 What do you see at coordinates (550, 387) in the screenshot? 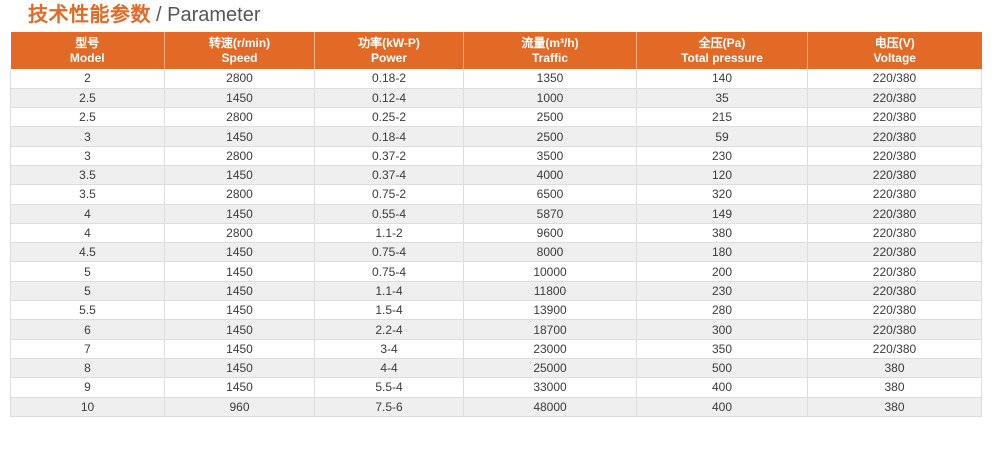
I see `cell-traffic: 33000` at bounding box center [550, 387].